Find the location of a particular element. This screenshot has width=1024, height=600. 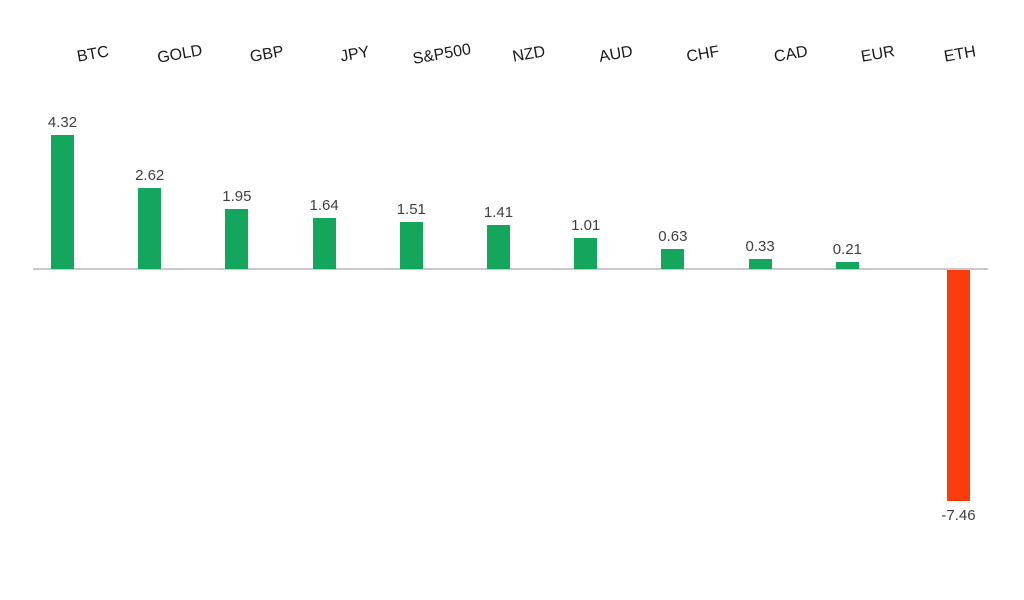

value-label-eth: -7.46 is located at coordinates (958, 516).